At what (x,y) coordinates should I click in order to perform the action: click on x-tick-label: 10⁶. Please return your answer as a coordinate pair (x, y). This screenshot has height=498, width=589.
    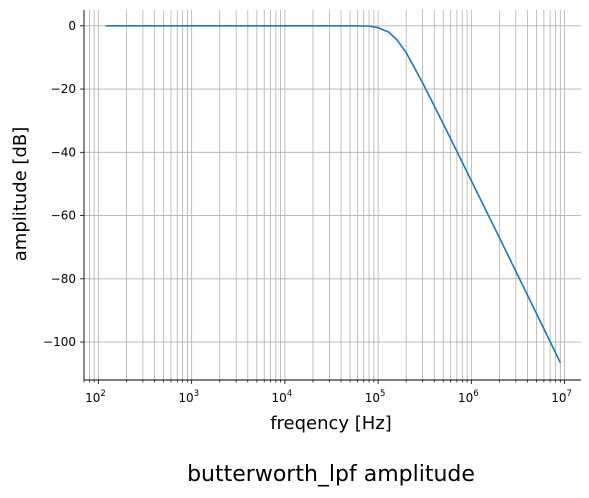
    Looking at the image, I should click on (468, 397).